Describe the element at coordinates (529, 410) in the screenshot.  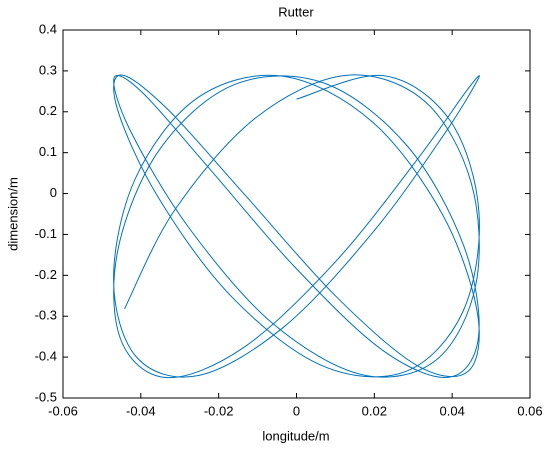
I see `x-tick-label: 0.06` at that location.